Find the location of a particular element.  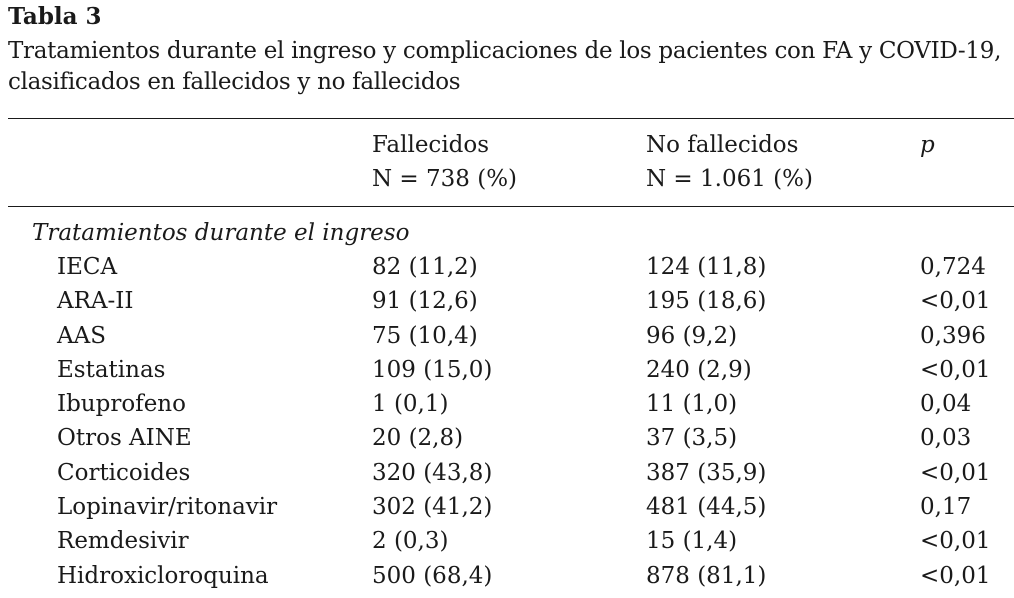

row-no-fallecidos: 387 (35,9) is located at coordinates (706, 472).